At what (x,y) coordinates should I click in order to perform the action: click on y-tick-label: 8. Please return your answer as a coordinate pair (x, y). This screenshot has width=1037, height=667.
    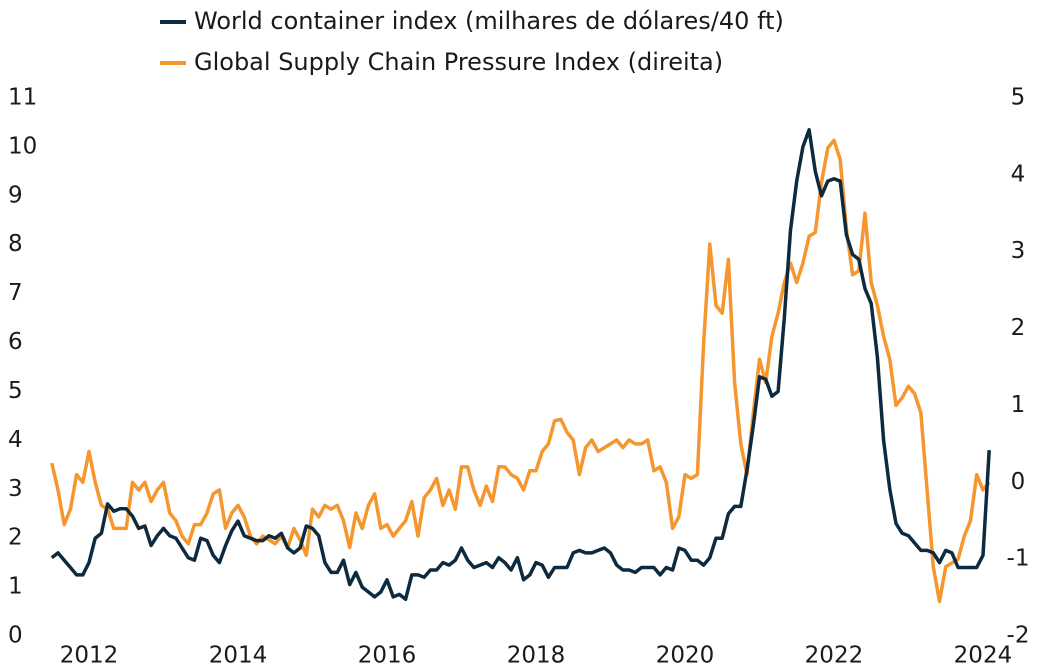
    Looking at the image, I should click on (15, 244).